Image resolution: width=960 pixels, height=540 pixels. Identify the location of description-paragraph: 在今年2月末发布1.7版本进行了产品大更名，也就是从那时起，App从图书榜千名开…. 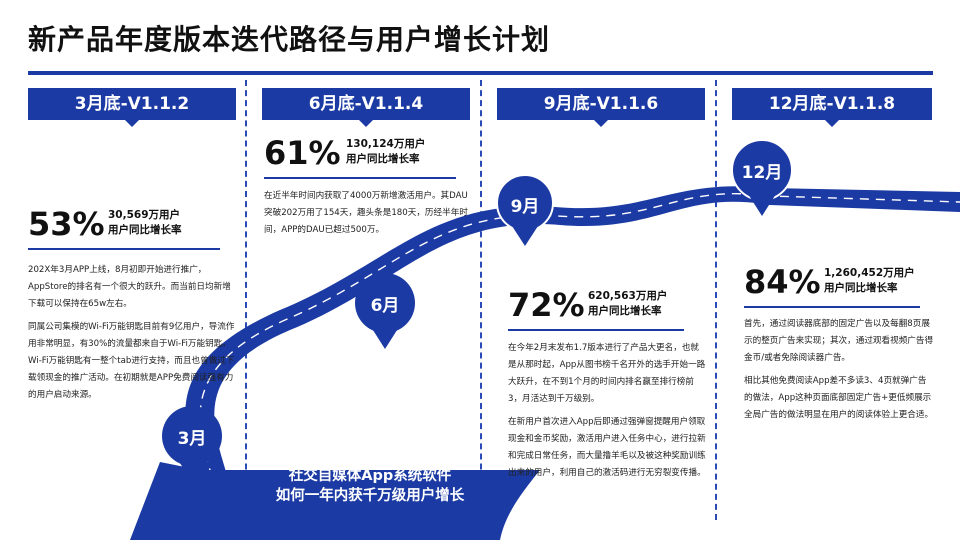
(607, 373).